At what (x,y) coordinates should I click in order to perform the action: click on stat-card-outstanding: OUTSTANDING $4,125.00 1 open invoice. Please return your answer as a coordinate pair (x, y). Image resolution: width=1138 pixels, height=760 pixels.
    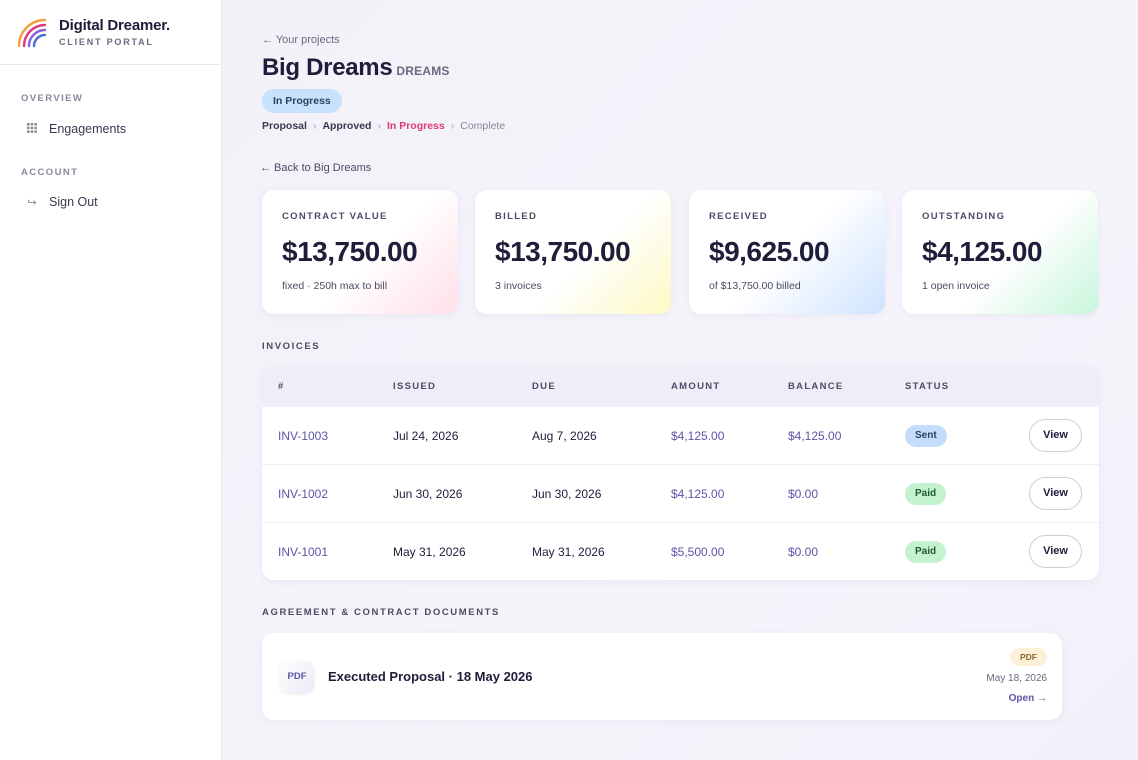
    Looking at the image, I should click on (1000, 252).